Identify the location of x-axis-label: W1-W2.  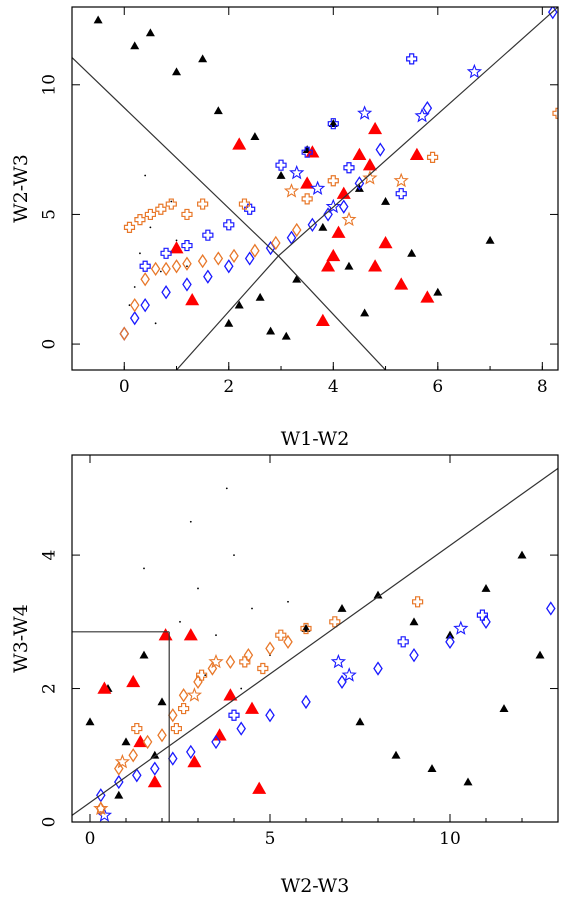
(315, 439).